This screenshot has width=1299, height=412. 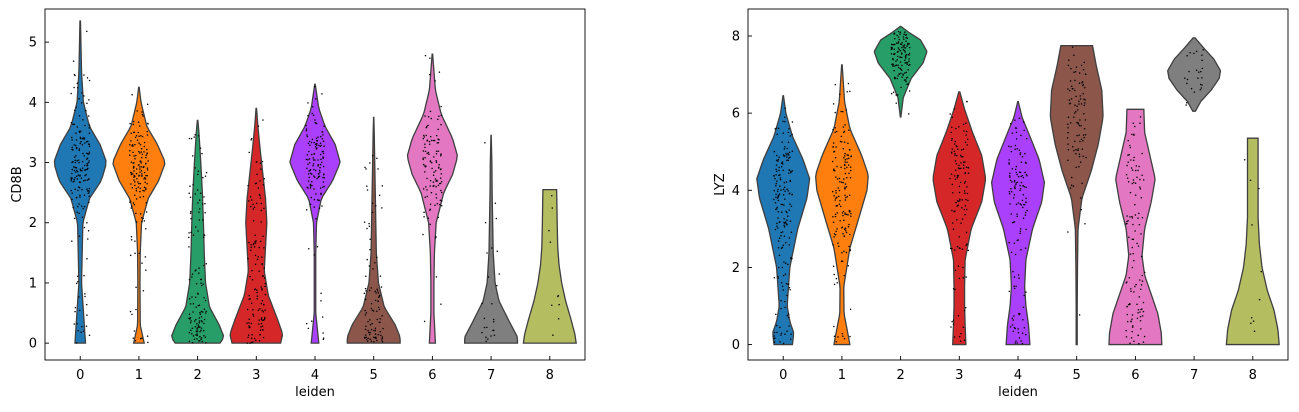 I want to click on lyz-y-tick-label: 6, so click(x=736, y=114).